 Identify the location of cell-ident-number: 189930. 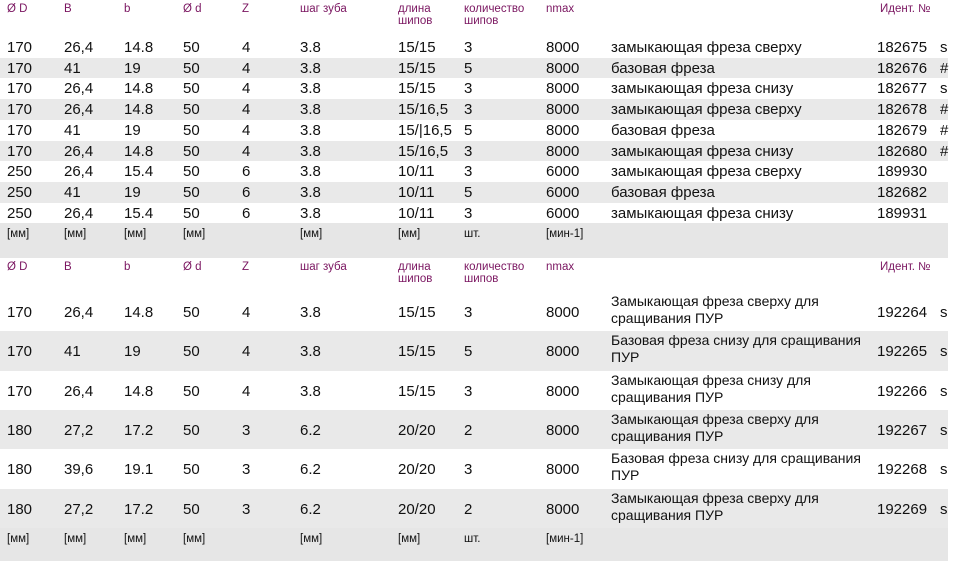
(902, 172).